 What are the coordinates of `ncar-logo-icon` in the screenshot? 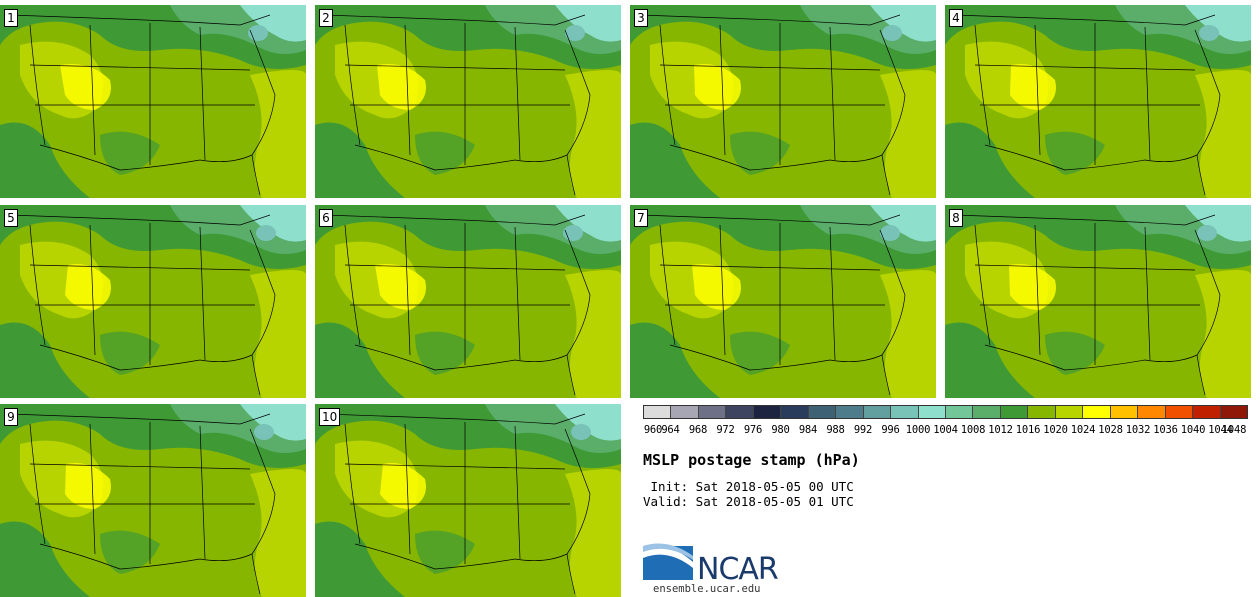 It's located at (668, 561).